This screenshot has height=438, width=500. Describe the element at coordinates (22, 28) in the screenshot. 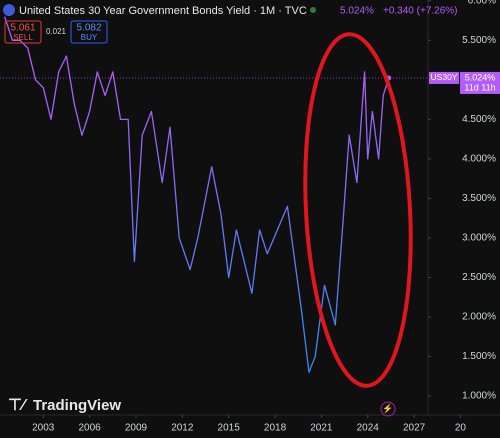

I see `sell-price: 5.061` at that location.